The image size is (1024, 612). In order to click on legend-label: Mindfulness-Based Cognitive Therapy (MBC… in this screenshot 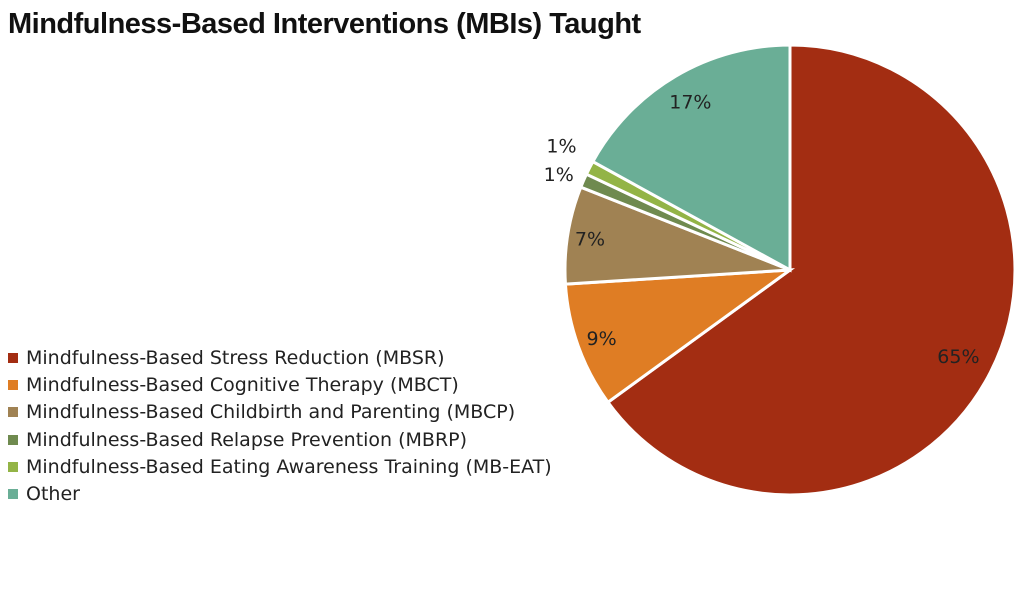, I will do `click(242, 384)`.